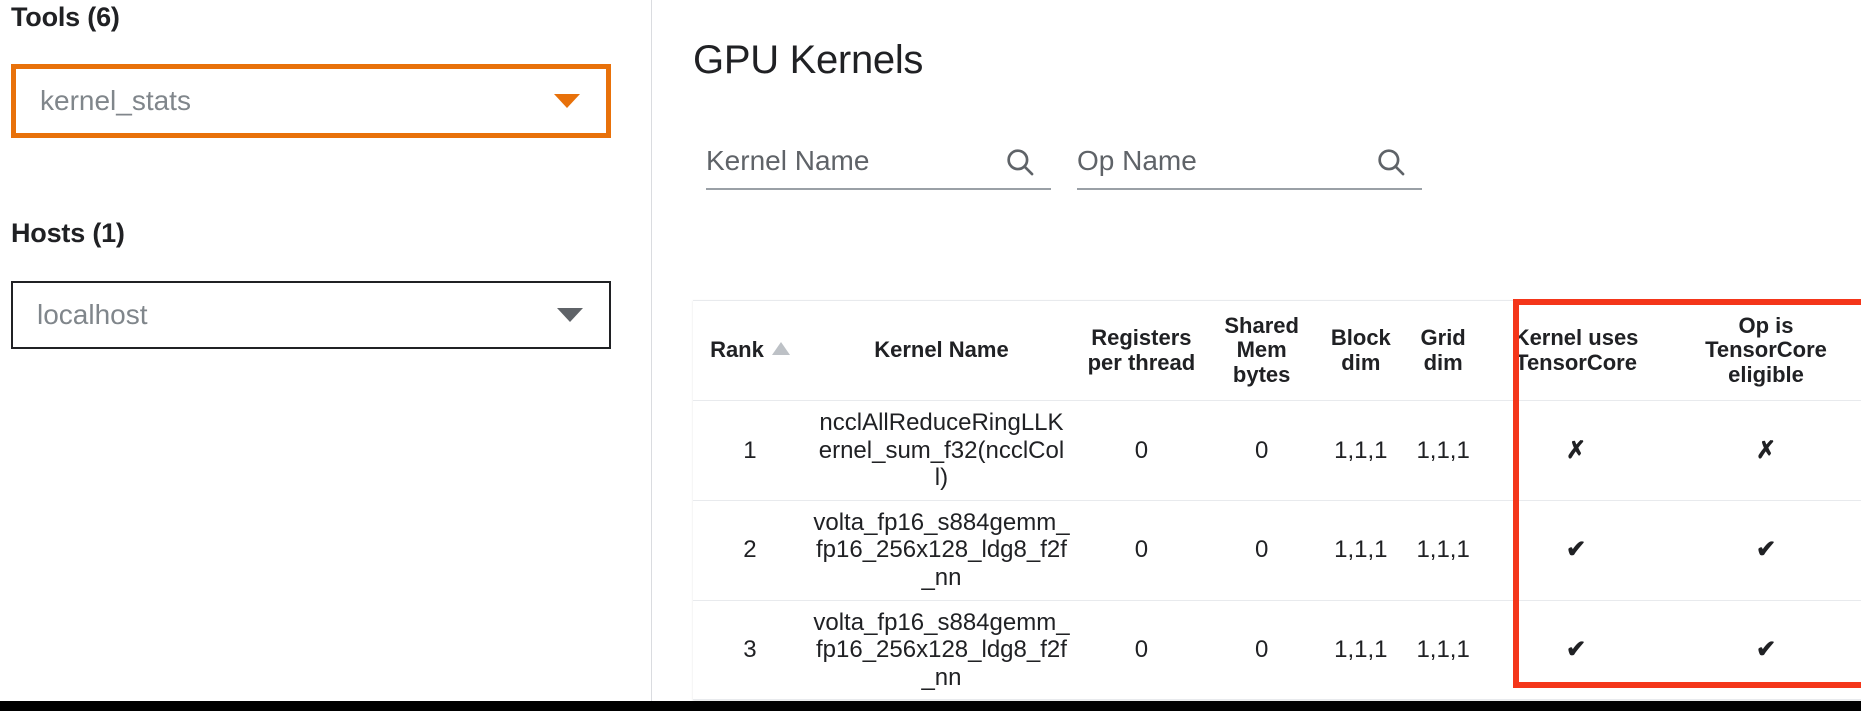 Image resolution: width=1861 pixels, height=711 pixels. Describe the element at coordinates (651, 355) in the screenshot. I see `sidebar-divider` at that location.